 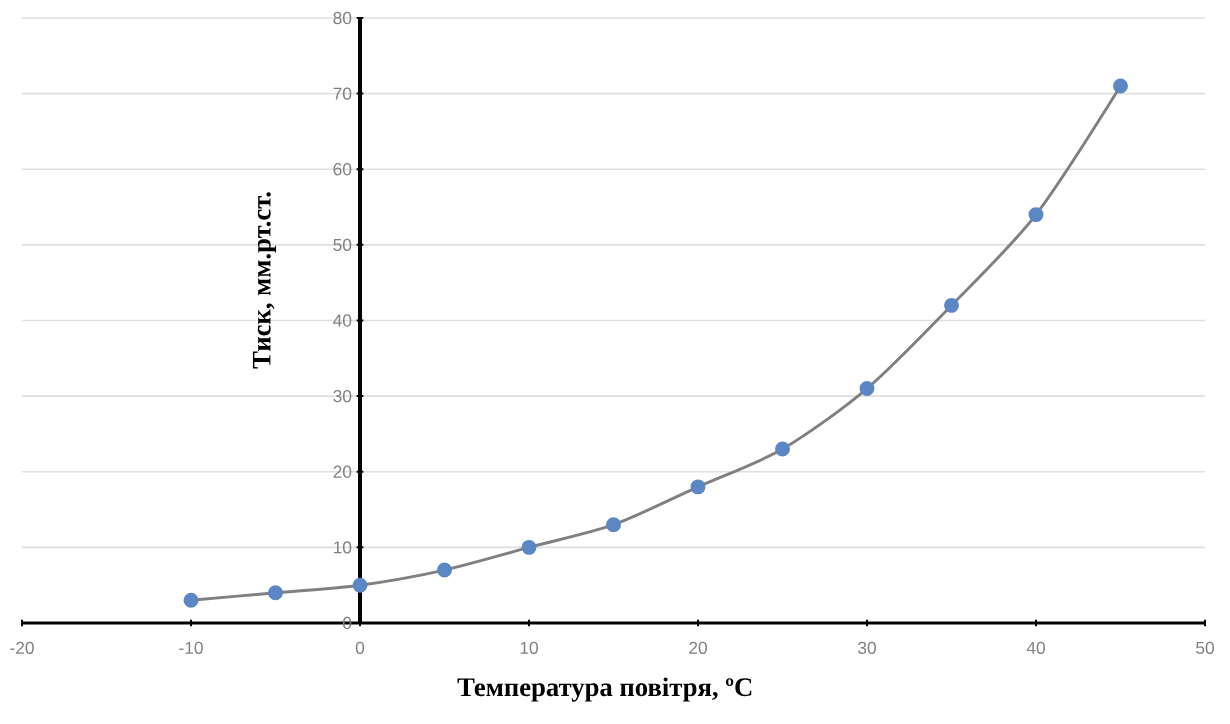 What do you see at coordinates (342, 18) in the screenshot?
I see `y-tick-label: 80` at bounding box center [342, 18].